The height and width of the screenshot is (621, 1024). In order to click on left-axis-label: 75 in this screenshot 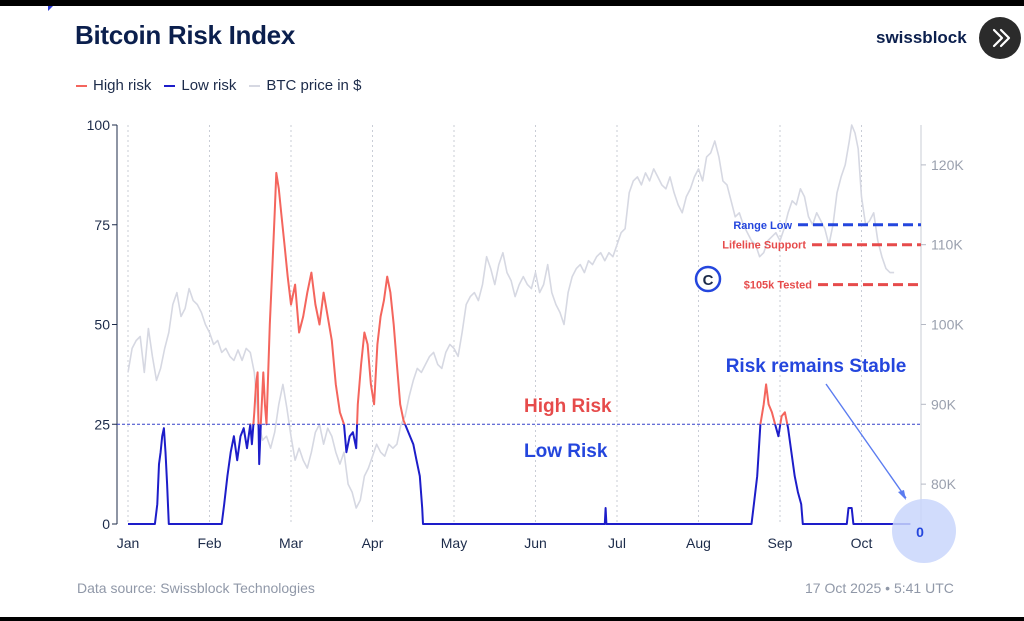, I will do `click(102, 225)`.